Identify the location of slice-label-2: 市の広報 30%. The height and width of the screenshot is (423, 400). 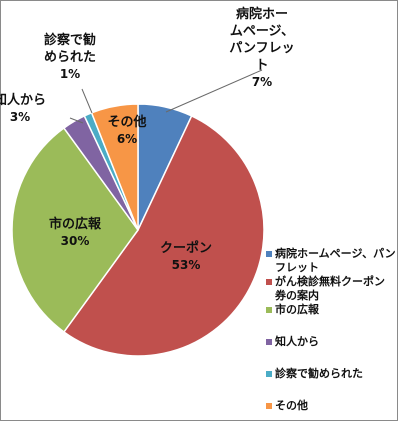
(75, 232).